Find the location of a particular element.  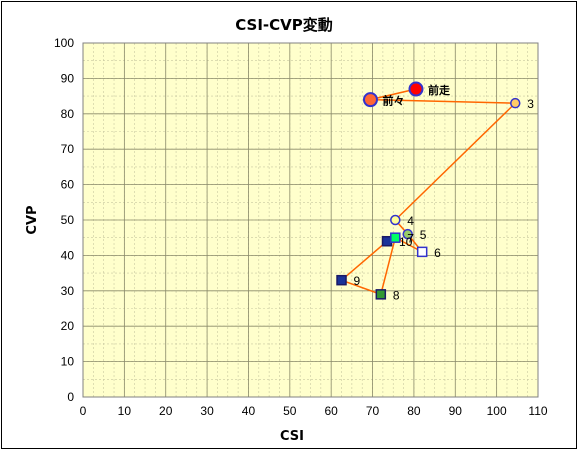

point-label: 9 is located at coordinates (357, 281).